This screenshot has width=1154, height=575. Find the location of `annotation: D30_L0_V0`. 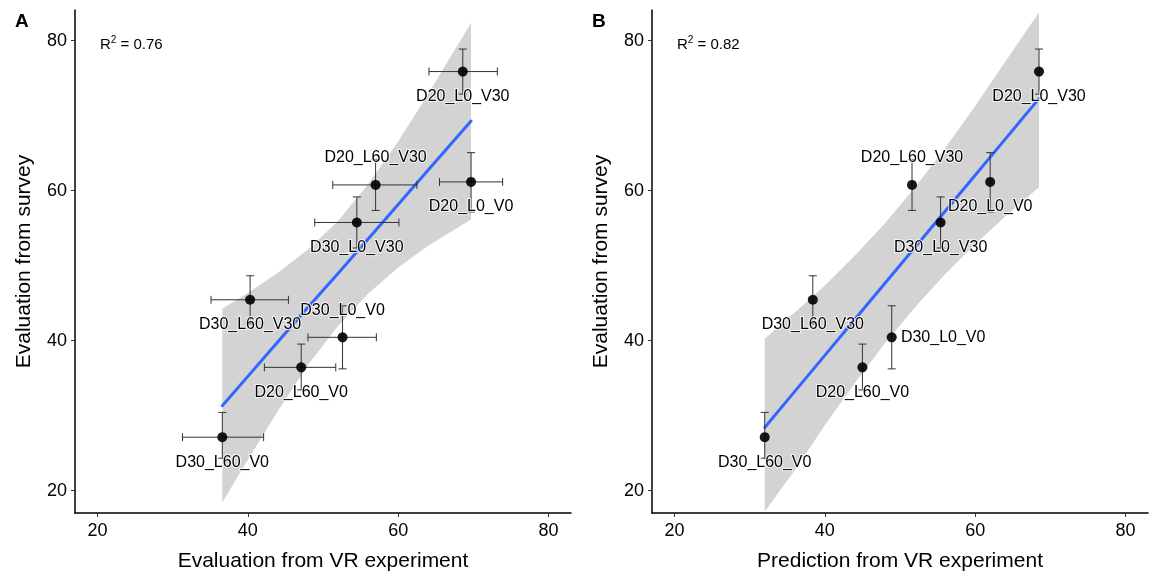

annotation: D30_L0_V0 is located at coordinates (943, 336).